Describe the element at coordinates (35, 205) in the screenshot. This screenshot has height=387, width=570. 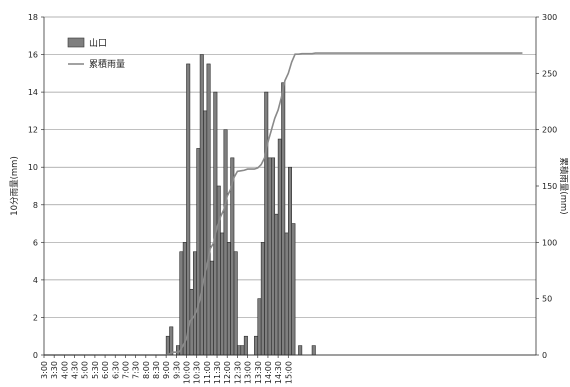
I see `y-left-tick-label: 8` at that location.